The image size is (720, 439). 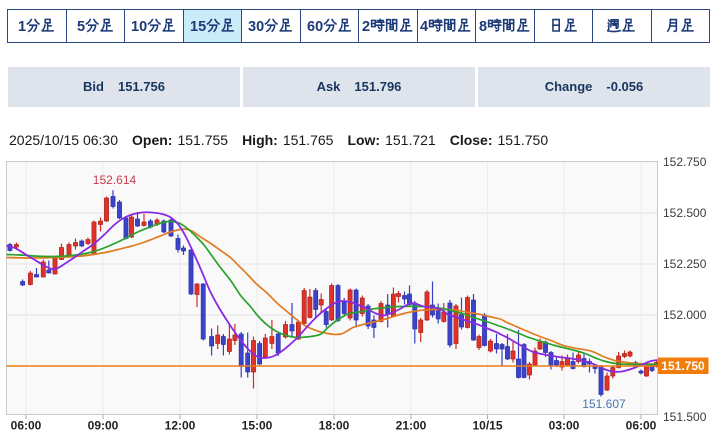 What do you see at coordinates (139, 26) in the screenshot?
I see `svg-text: 10` at bounding box center [139, 26].